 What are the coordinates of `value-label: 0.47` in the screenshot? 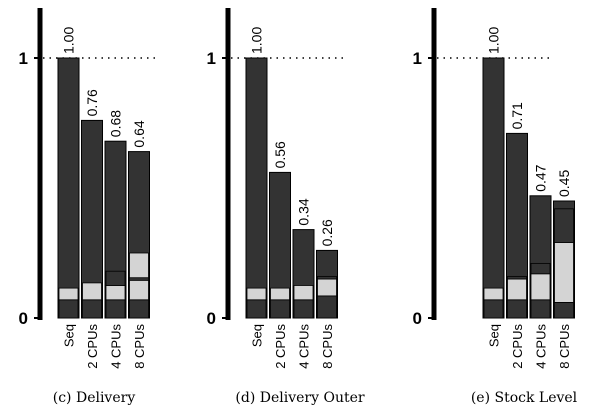 It's located at (541, 177).